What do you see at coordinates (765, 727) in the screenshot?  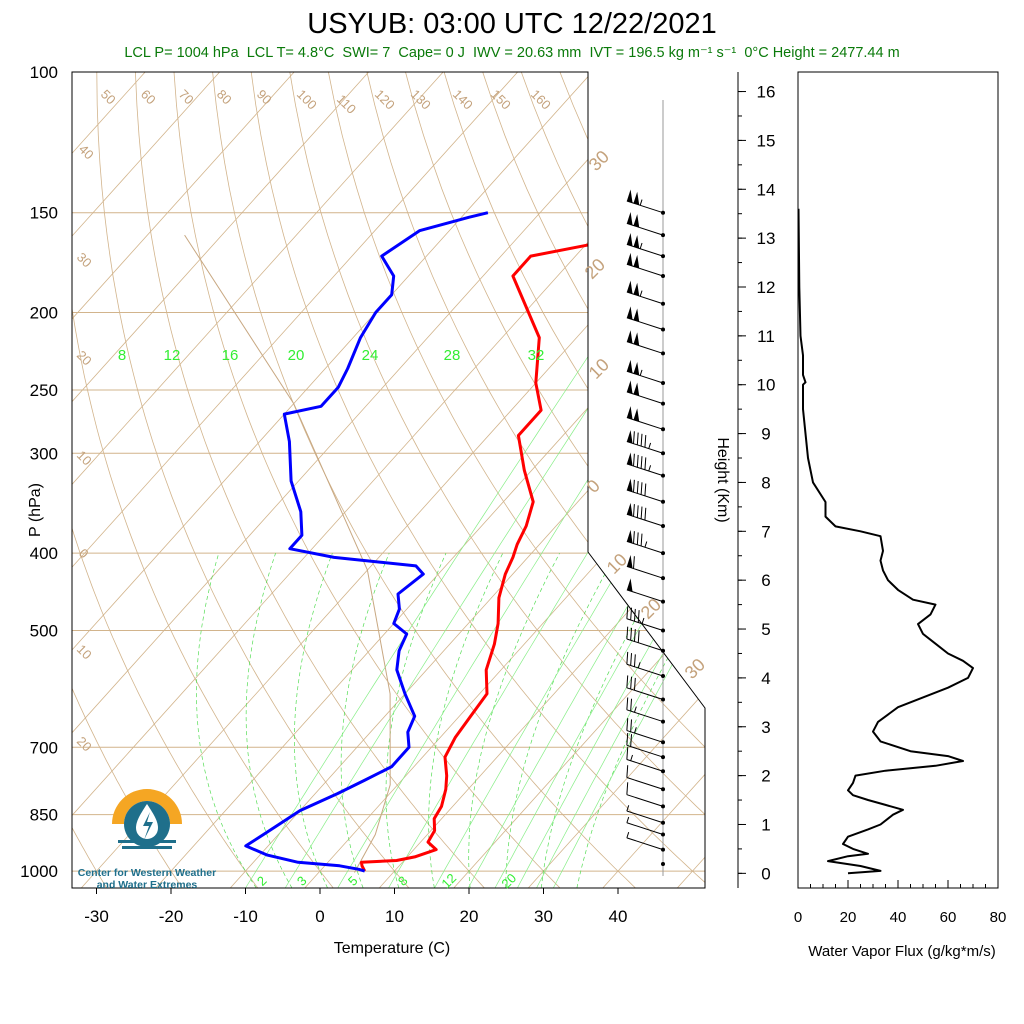 I see `height-tick-label: 3` at bounding box center [765, 727].